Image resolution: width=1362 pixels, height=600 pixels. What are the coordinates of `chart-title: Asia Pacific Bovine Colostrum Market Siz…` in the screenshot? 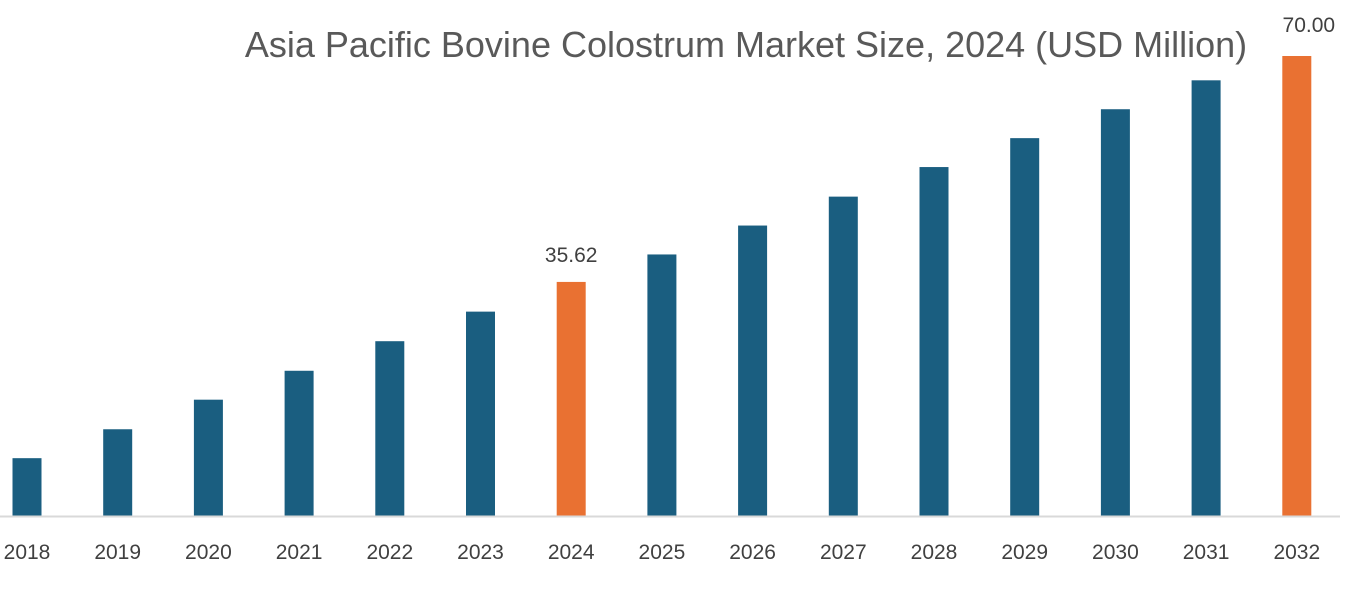 It's located at (746, 44).